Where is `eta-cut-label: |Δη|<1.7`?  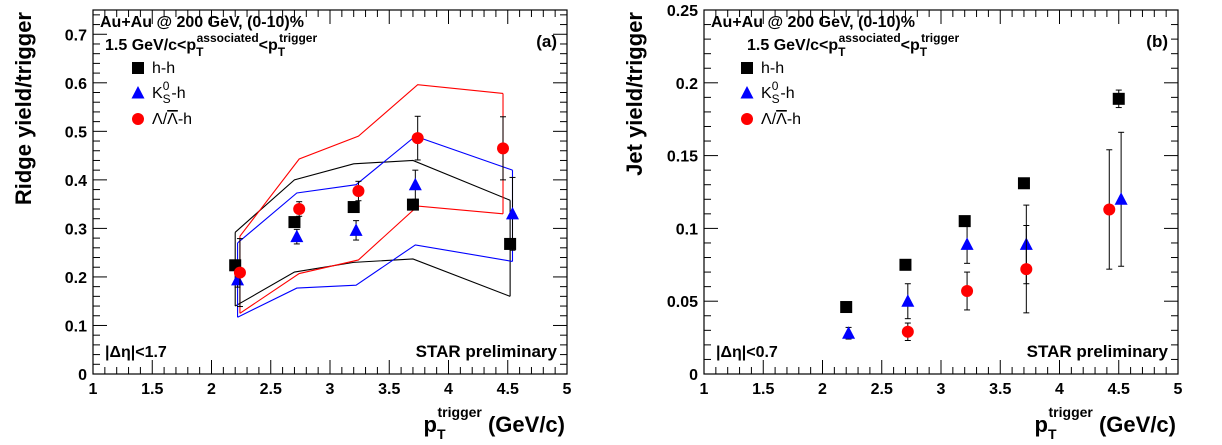 eta-cut-label: |Δη|<1.7 is located at coordinates (136, 352).